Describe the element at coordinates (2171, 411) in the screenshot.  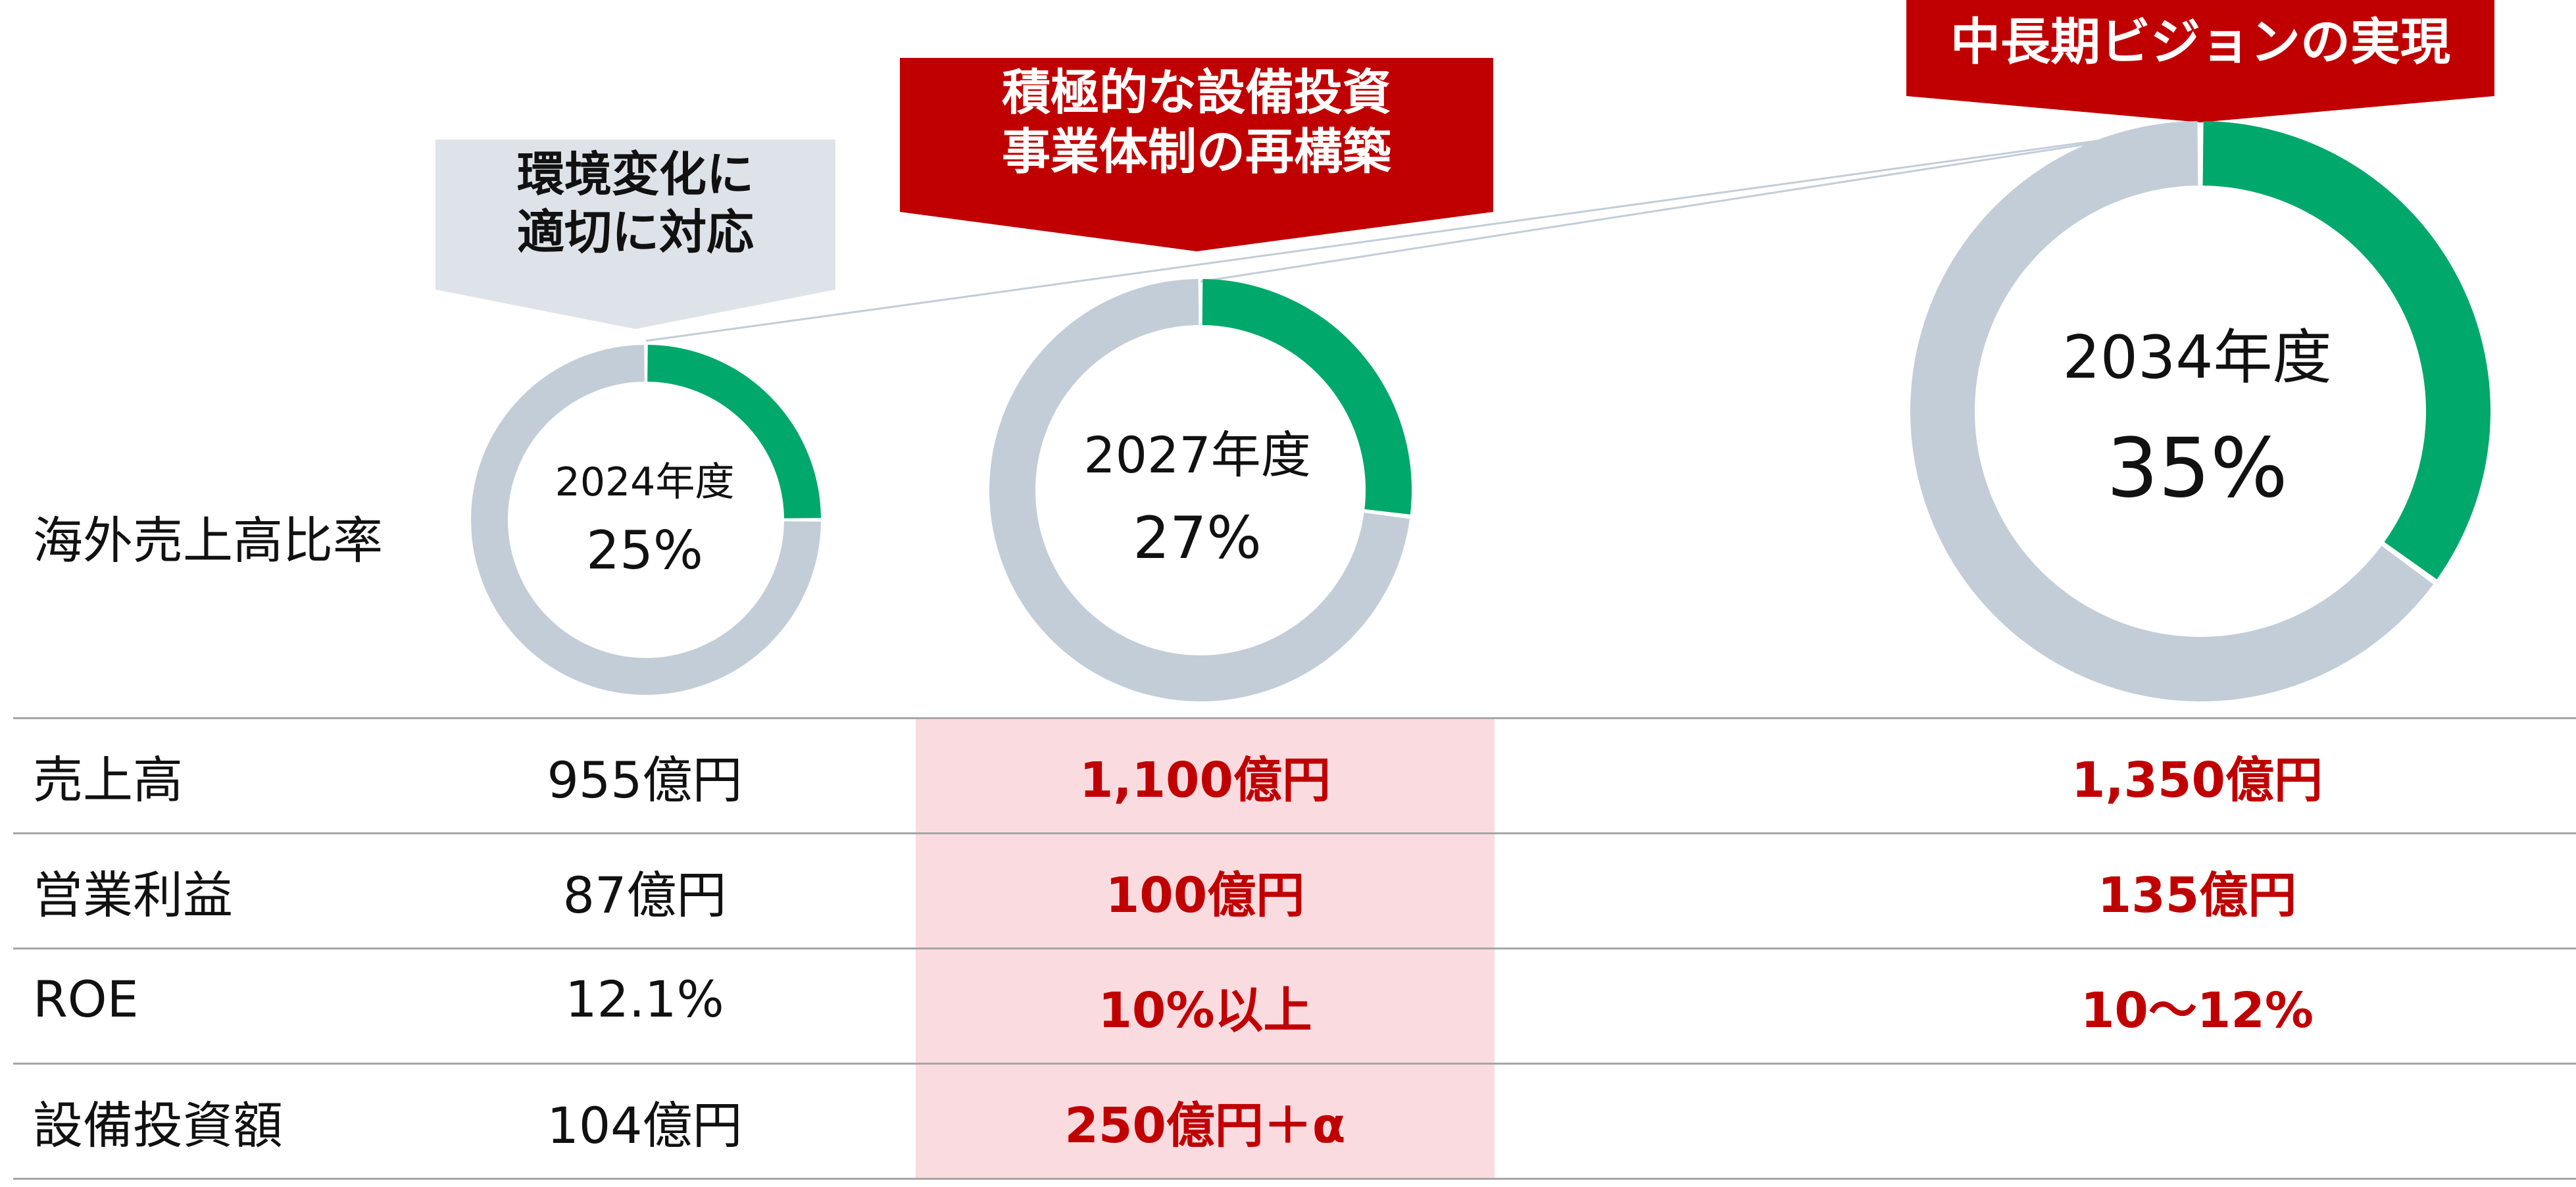
I see `donut-3-remainder-slice` at that location.